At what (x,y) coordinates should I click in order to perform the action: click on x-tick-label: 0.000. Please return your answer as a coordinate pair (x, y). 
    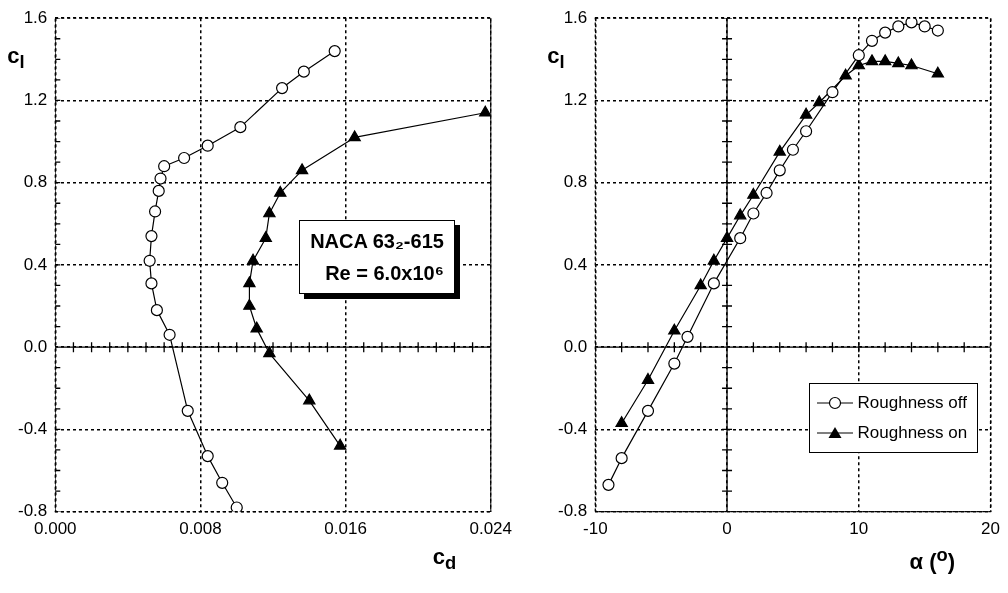
    Looking at the image, I should click on (55, 529).